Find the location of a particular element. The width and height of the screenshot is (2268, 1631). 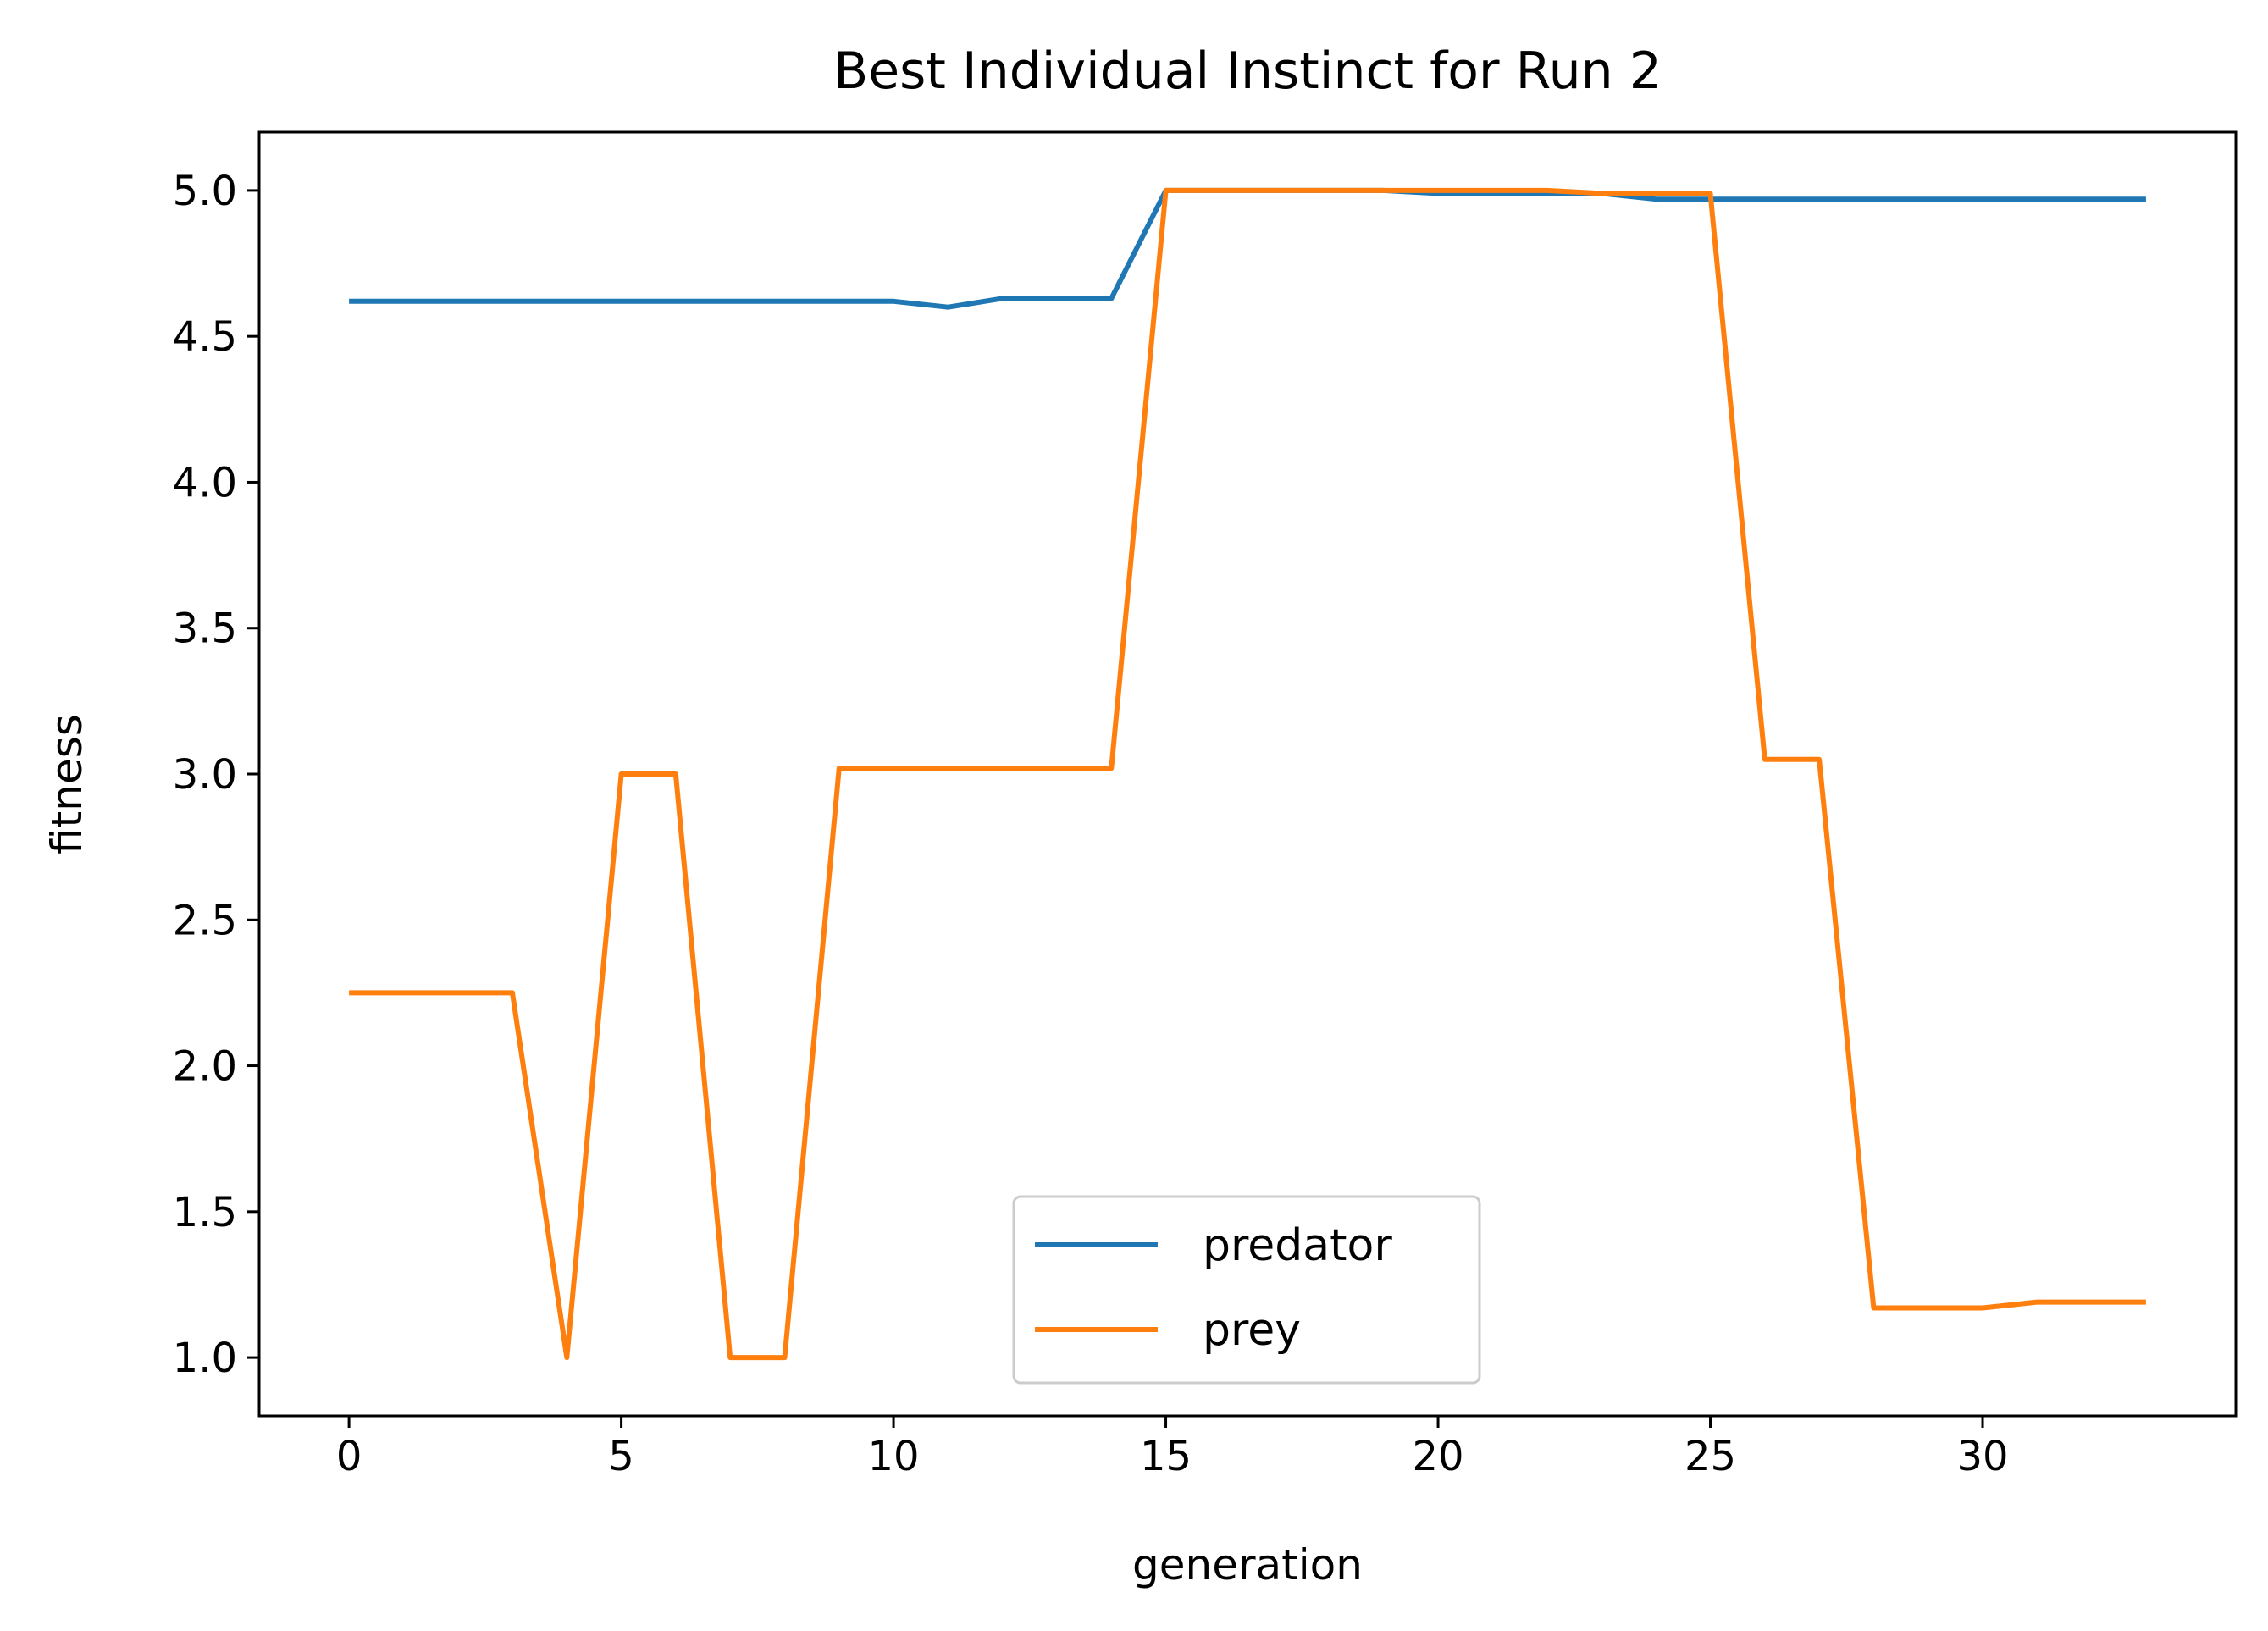

x-tick-label: 0 is located at coordinates (349, 1456).